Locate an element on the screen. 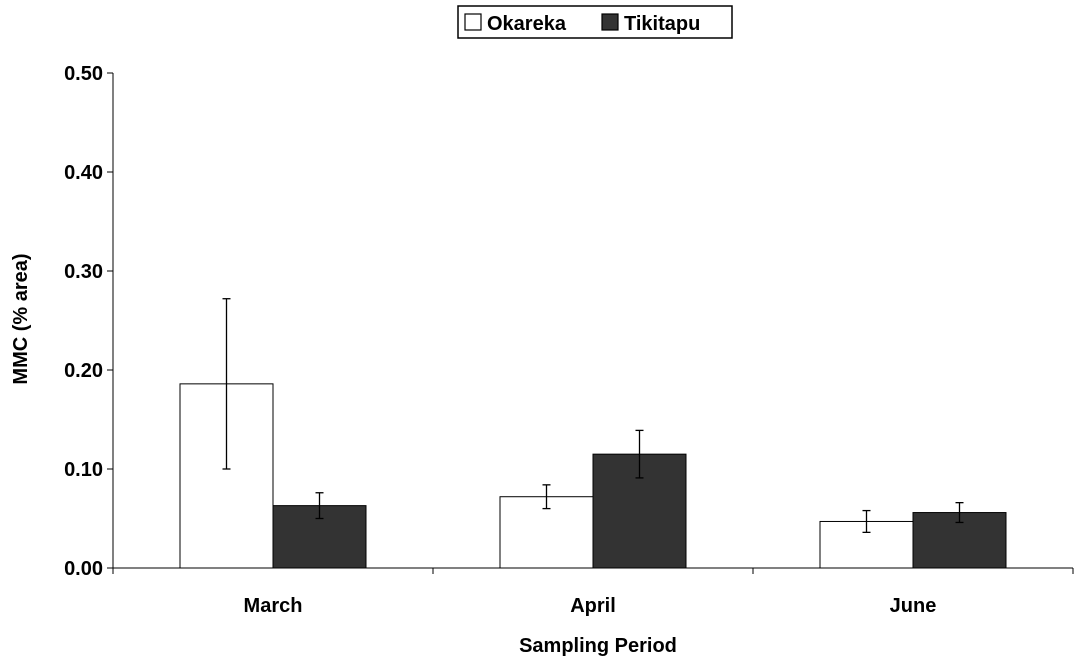 The image size is (1082, 662). legend-swatch-tikitapu is located at coordinates (610, 22).